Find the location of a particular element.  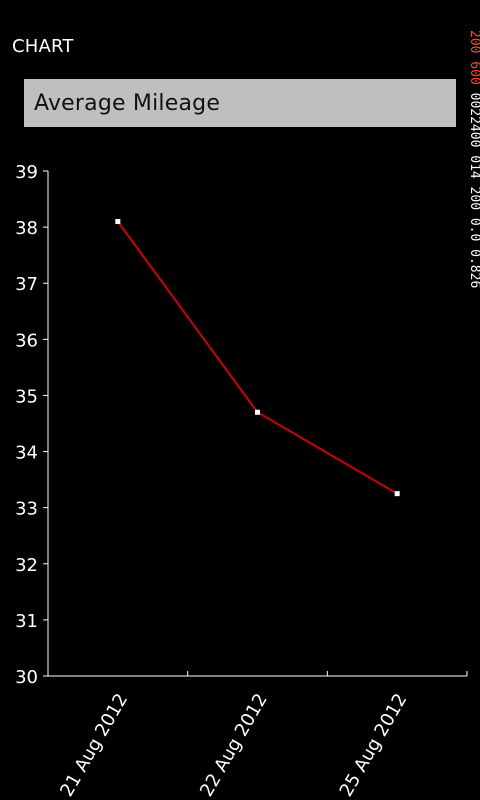

x-axis-ticks: 21 Aug 2012 22 Aug 2012 25 Aug 2012 is located at coordinates (262, 735).